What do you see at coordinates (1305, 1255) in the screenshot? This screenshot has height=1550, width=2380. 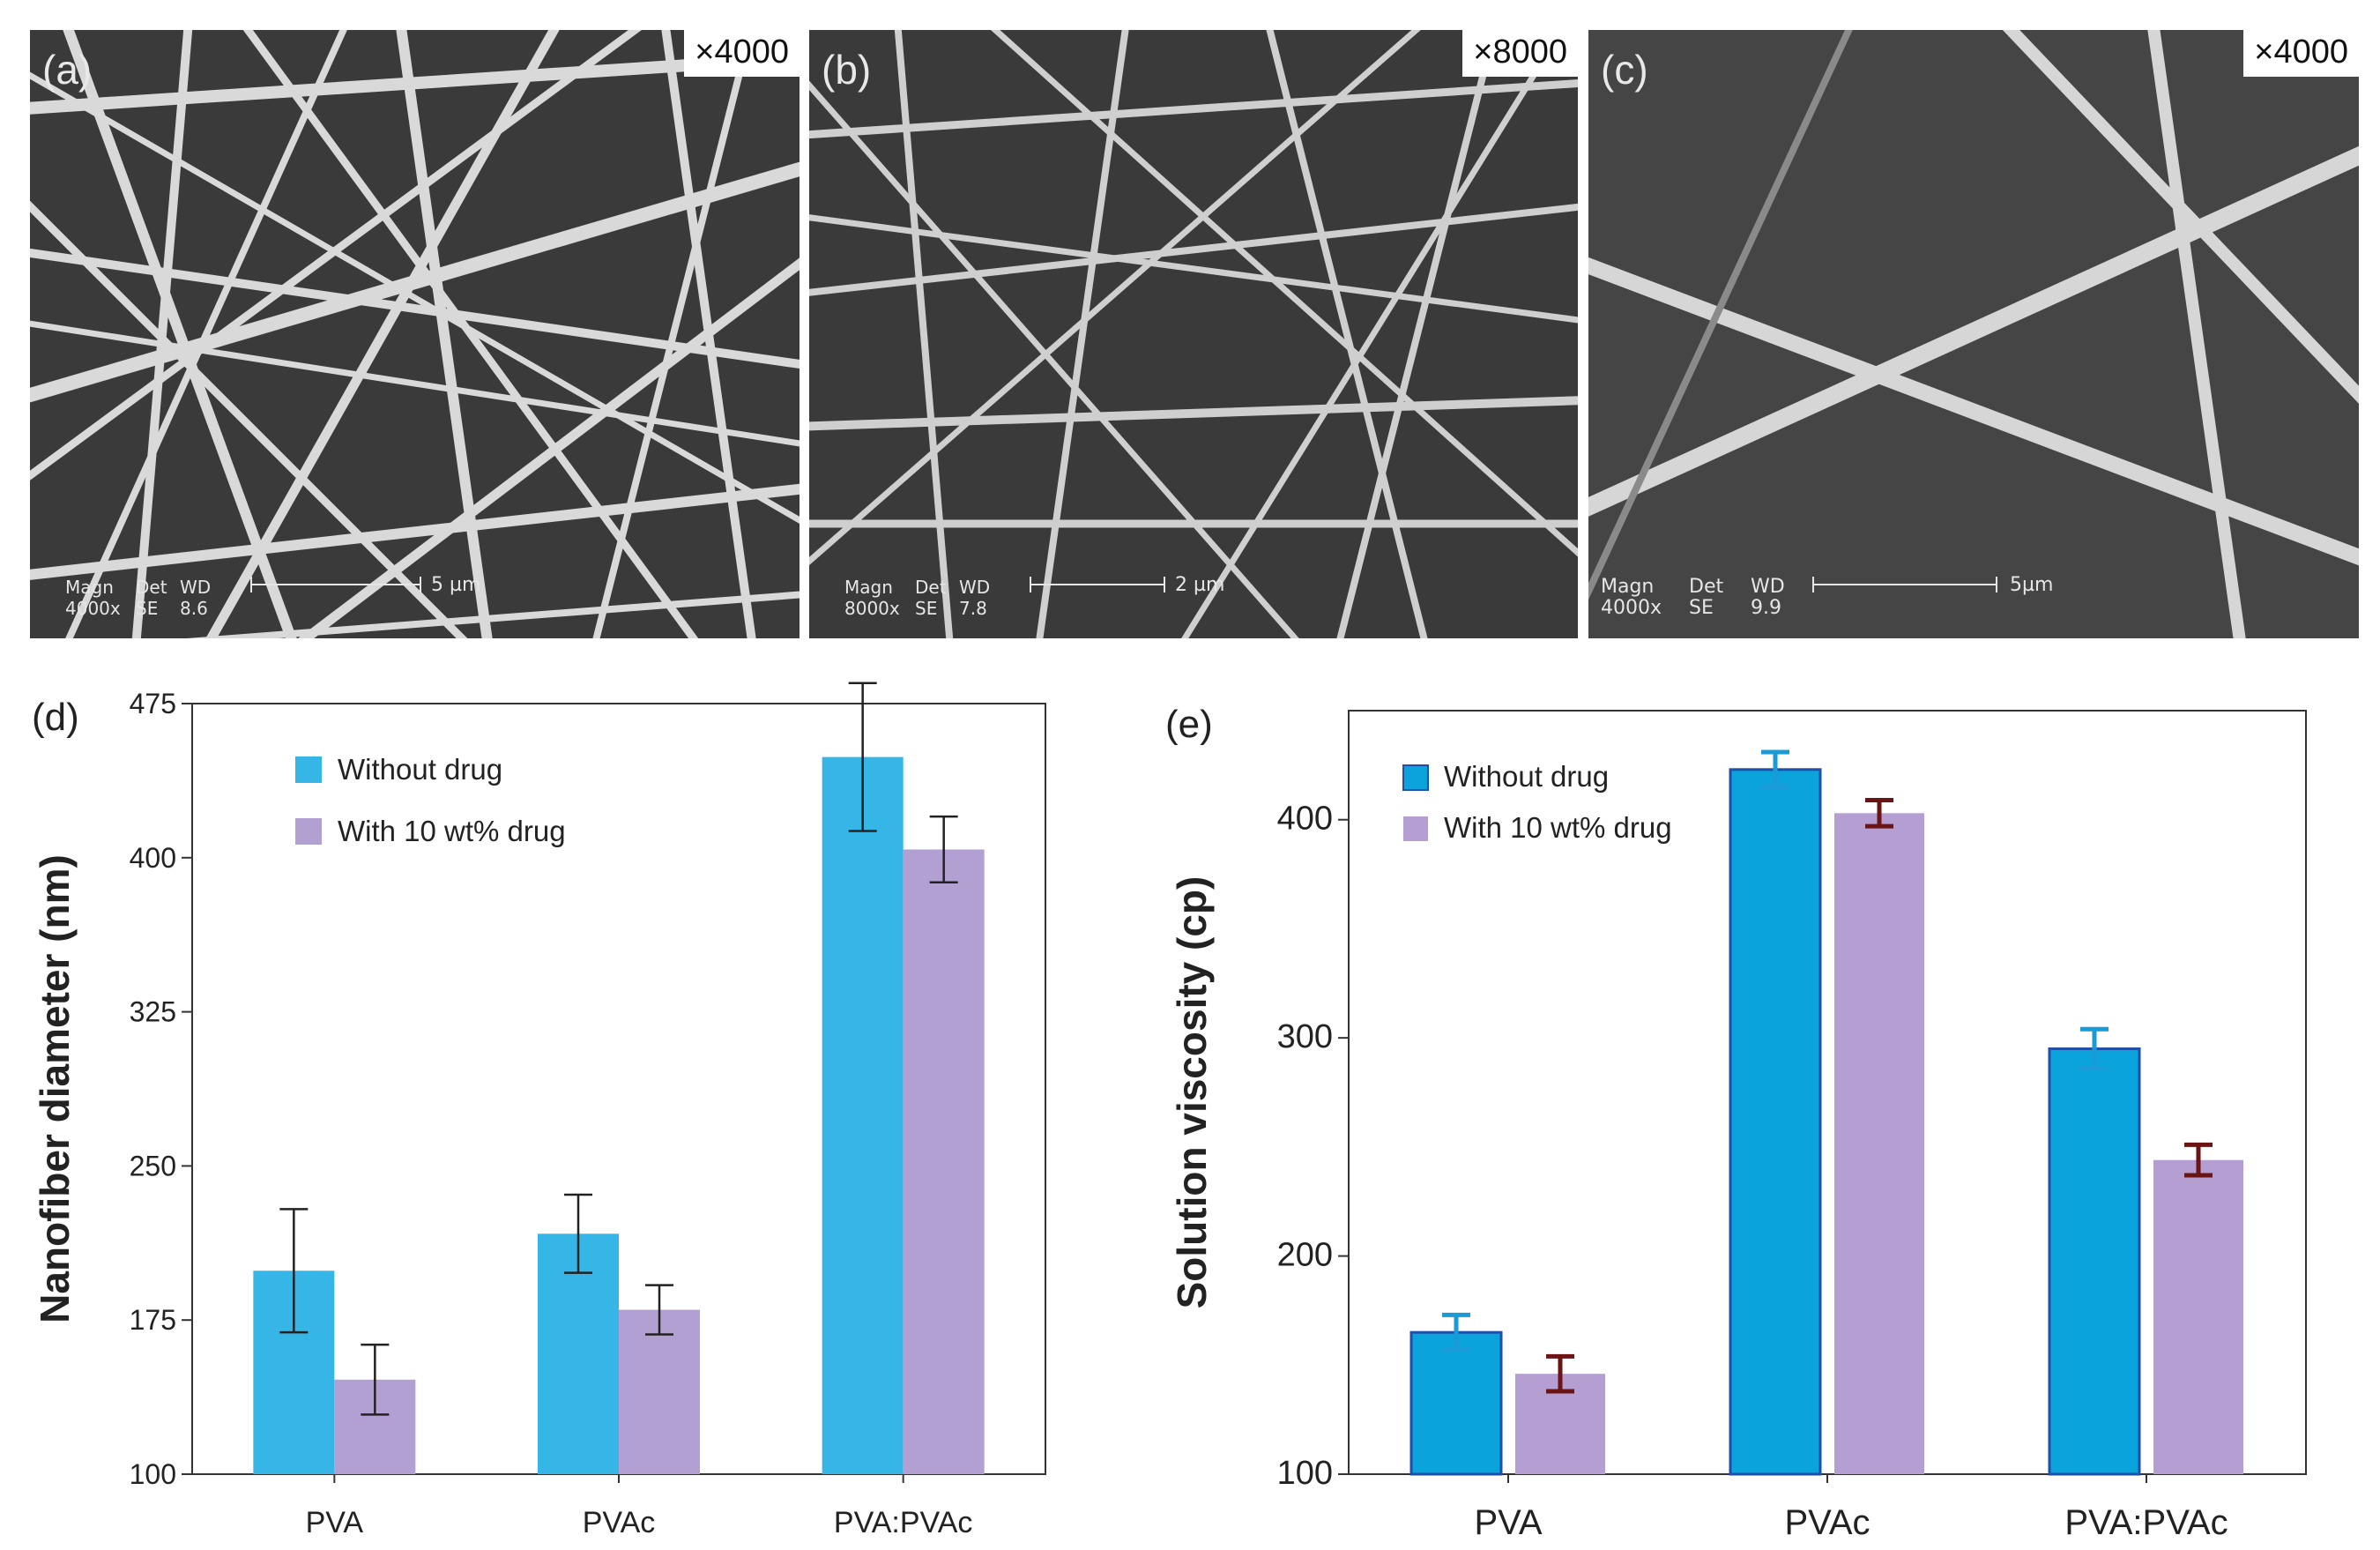 I see `y-tick-label: 200` at bounding box center [1305, 1255].